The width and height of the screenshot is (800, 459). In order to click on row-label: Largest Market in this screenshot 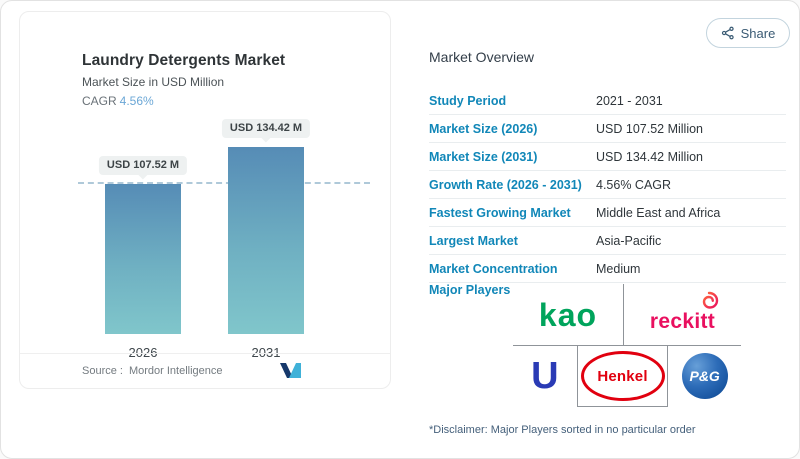, I will do `click(473, 240)`.